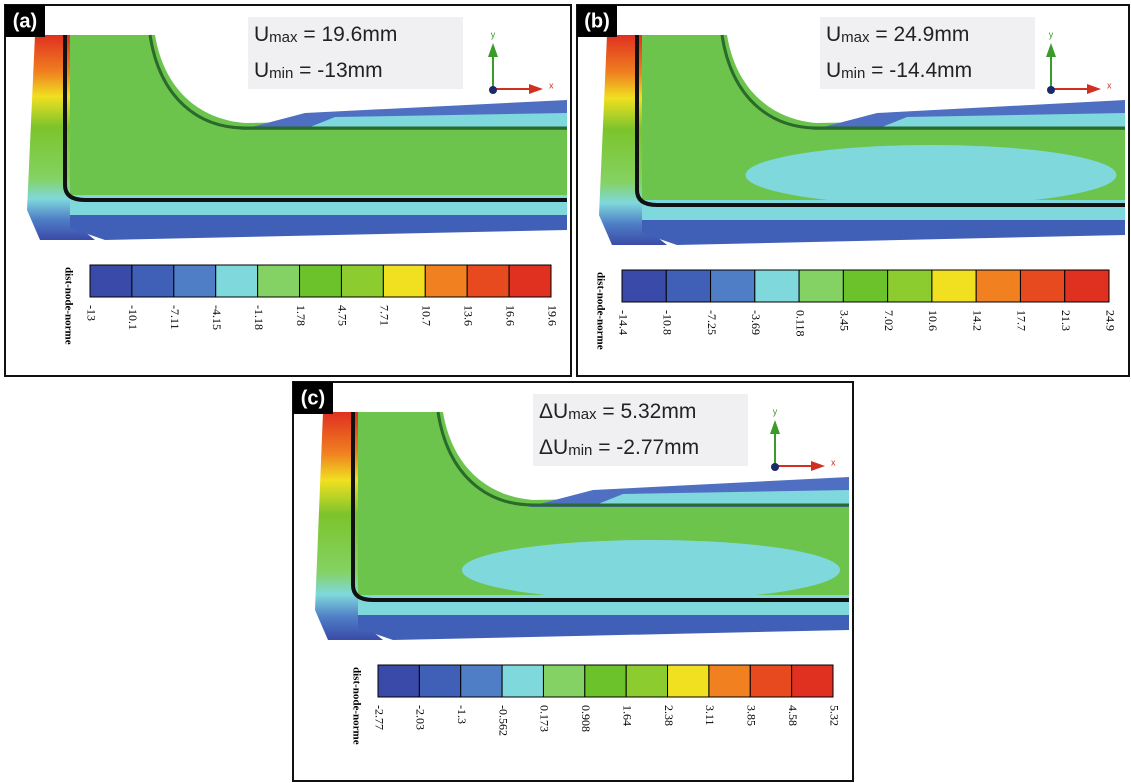 Image resolution: width=1131 pixels, height=783 pixels. Describe the element at coordinates (468, 315) in the screenshot. I see `colorbar-tick: 13.6` at that location.